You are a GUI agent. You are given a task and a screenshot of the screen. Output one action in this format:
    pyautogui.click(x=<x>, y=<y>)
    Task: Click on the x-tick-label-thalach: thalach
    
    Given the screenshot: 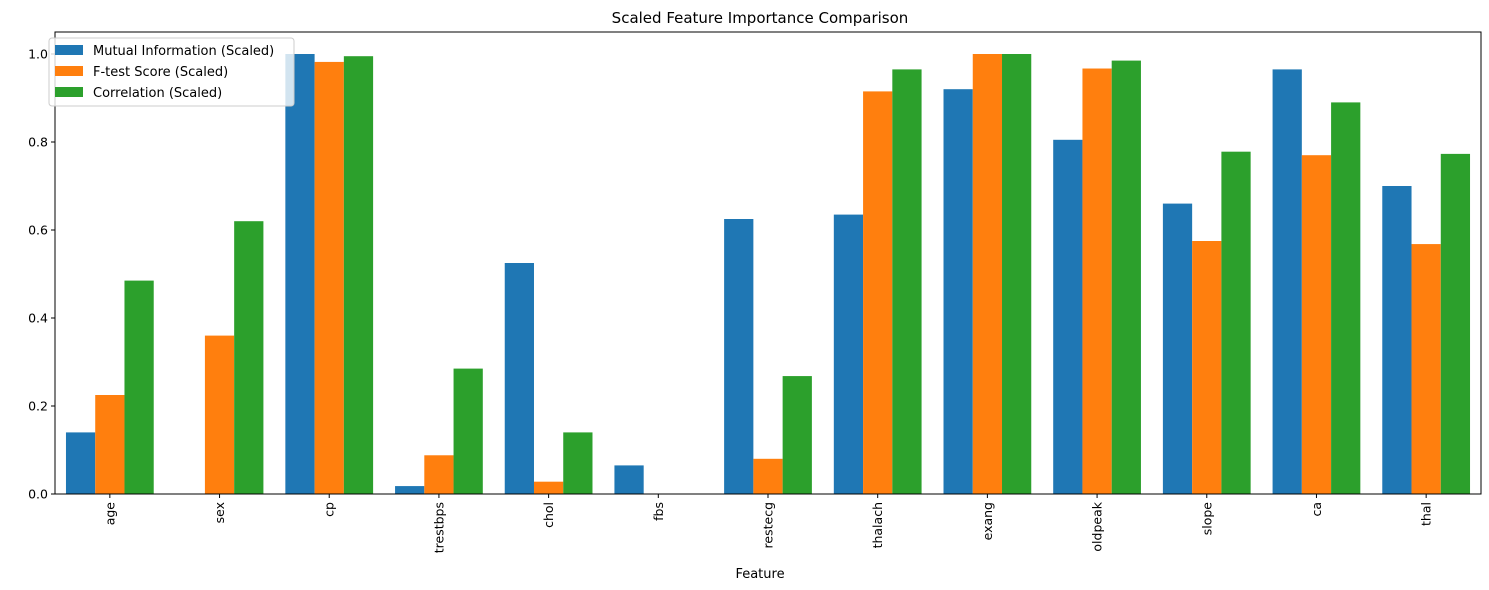 What is the action you would take?
    pyautogui.click(x=877, y=525)
    